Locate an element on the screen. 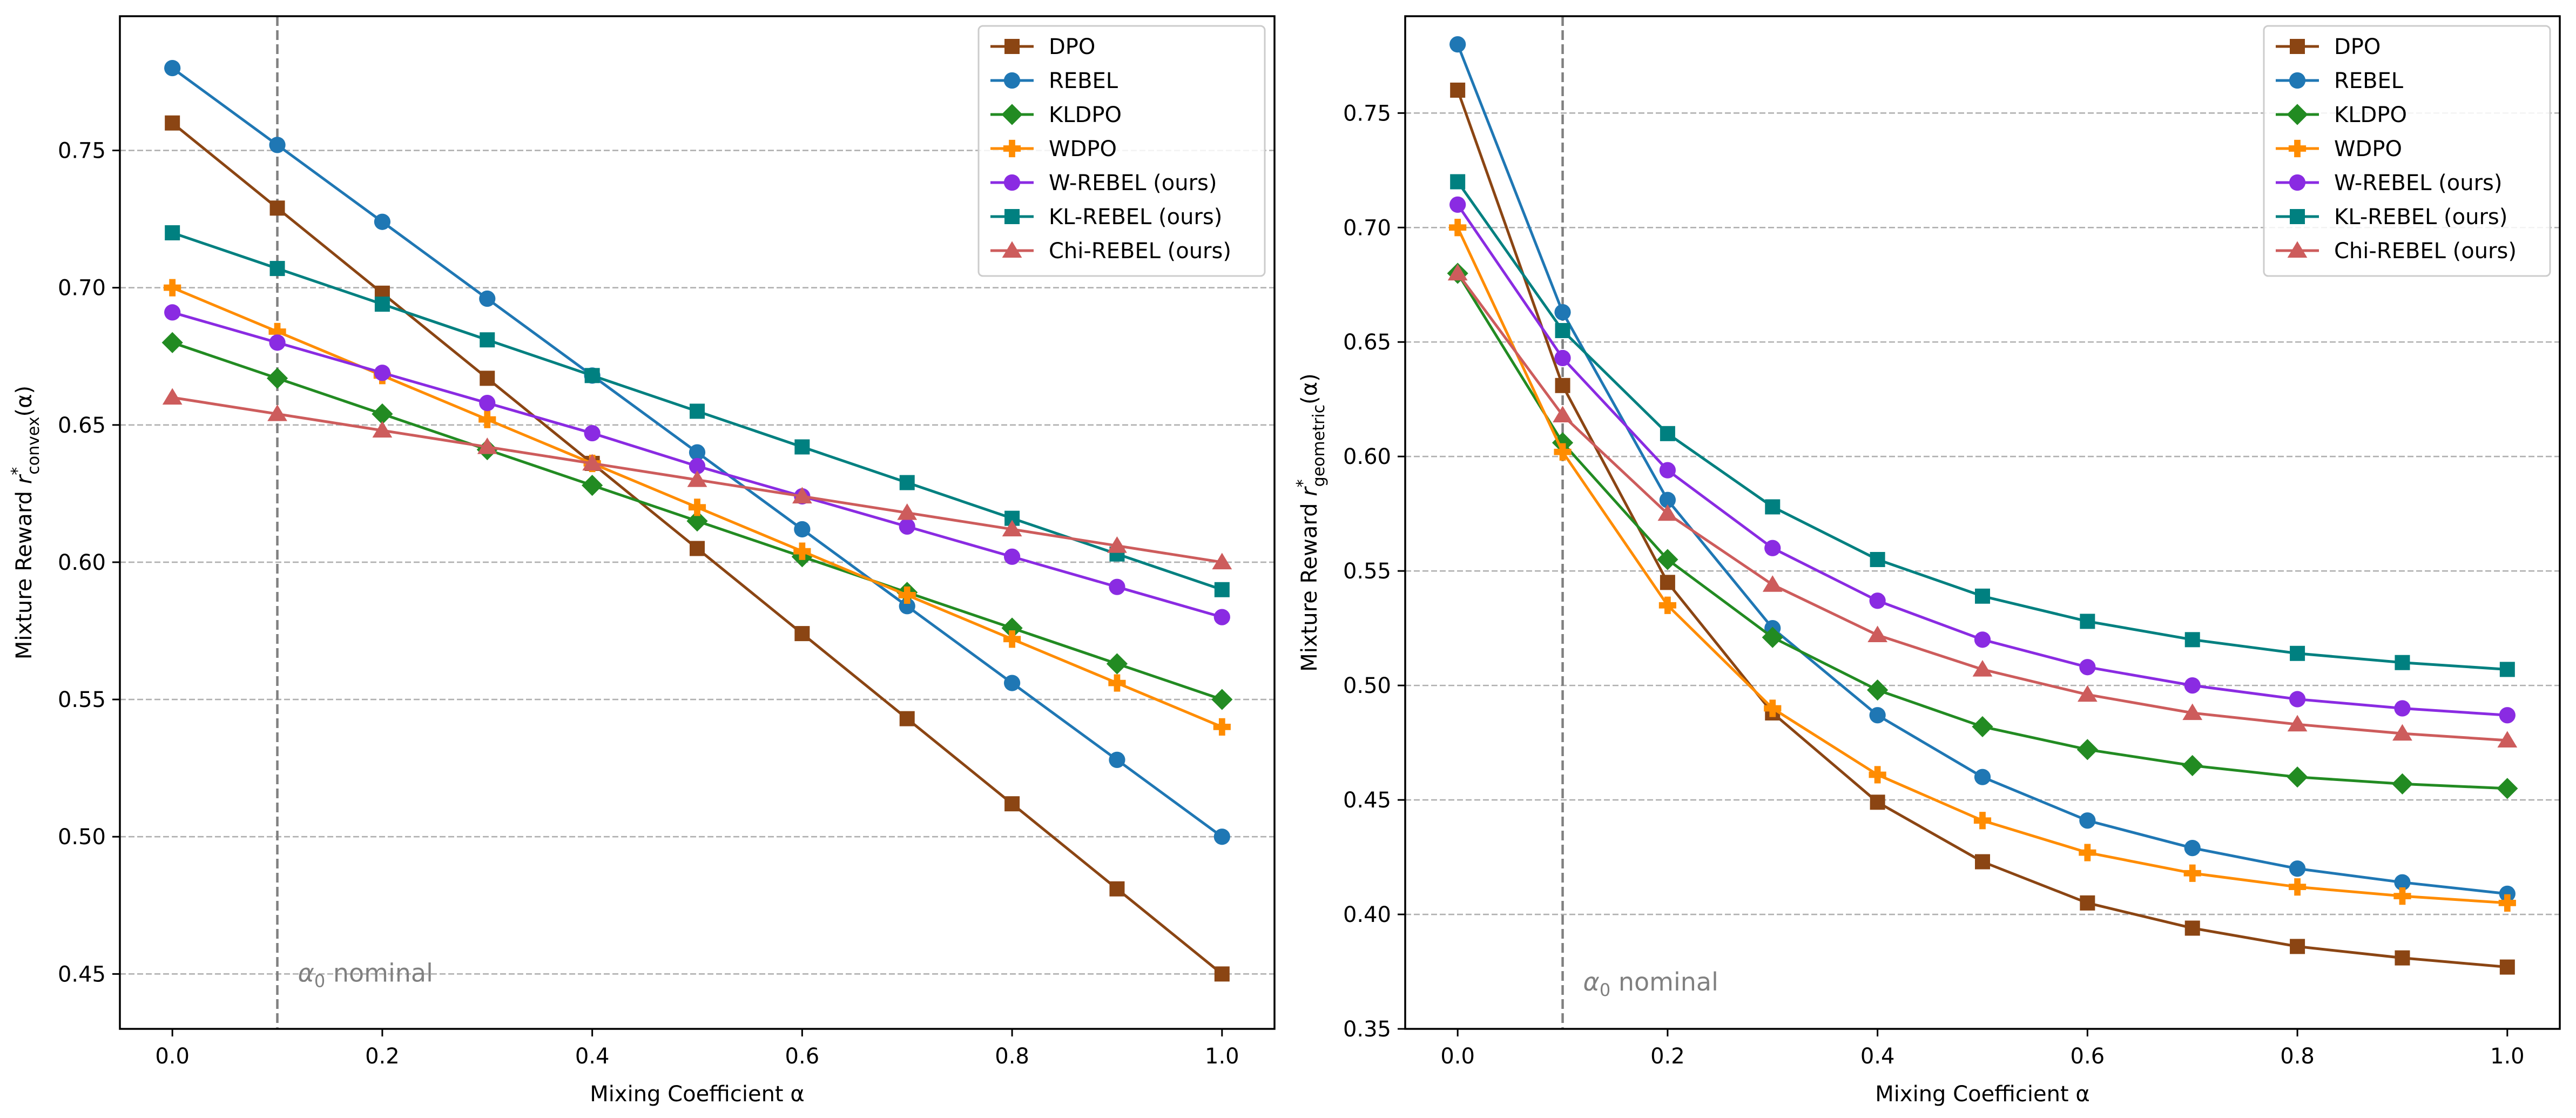 This screenshot has height=1118, width=2576. y-tick-label: 0.45 is located at coordinates (82, 974).